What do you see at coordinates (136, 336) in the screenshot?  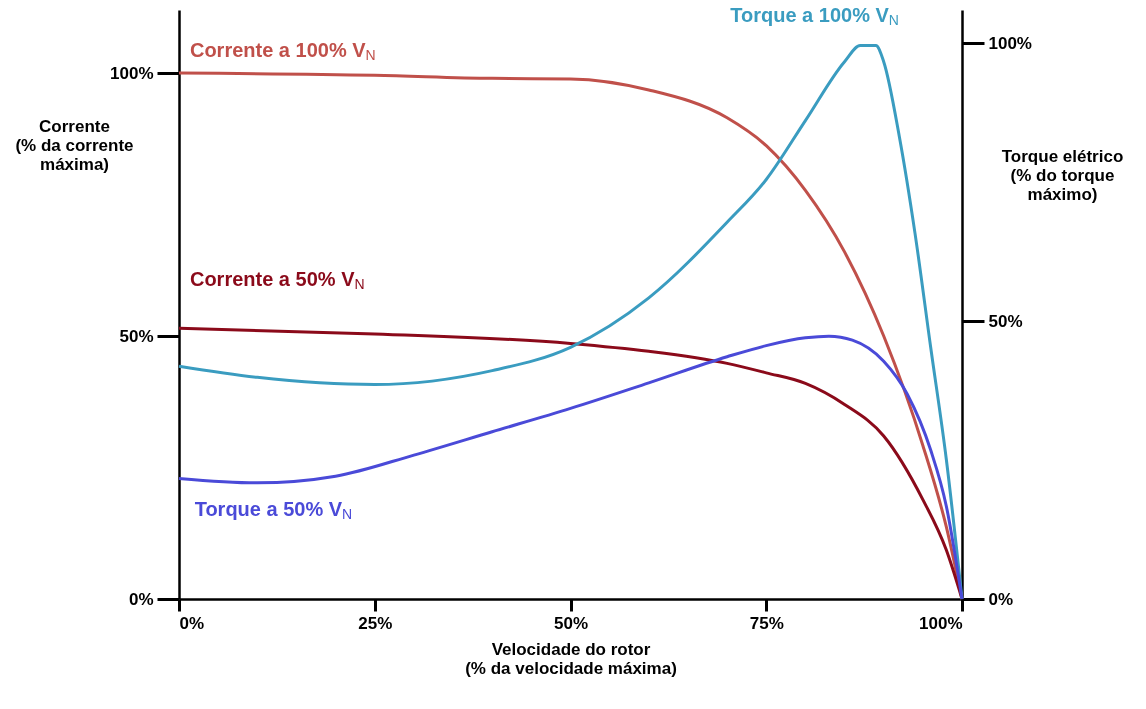 I see `y-tick-label: 50%` at bounding box center [136, 336].